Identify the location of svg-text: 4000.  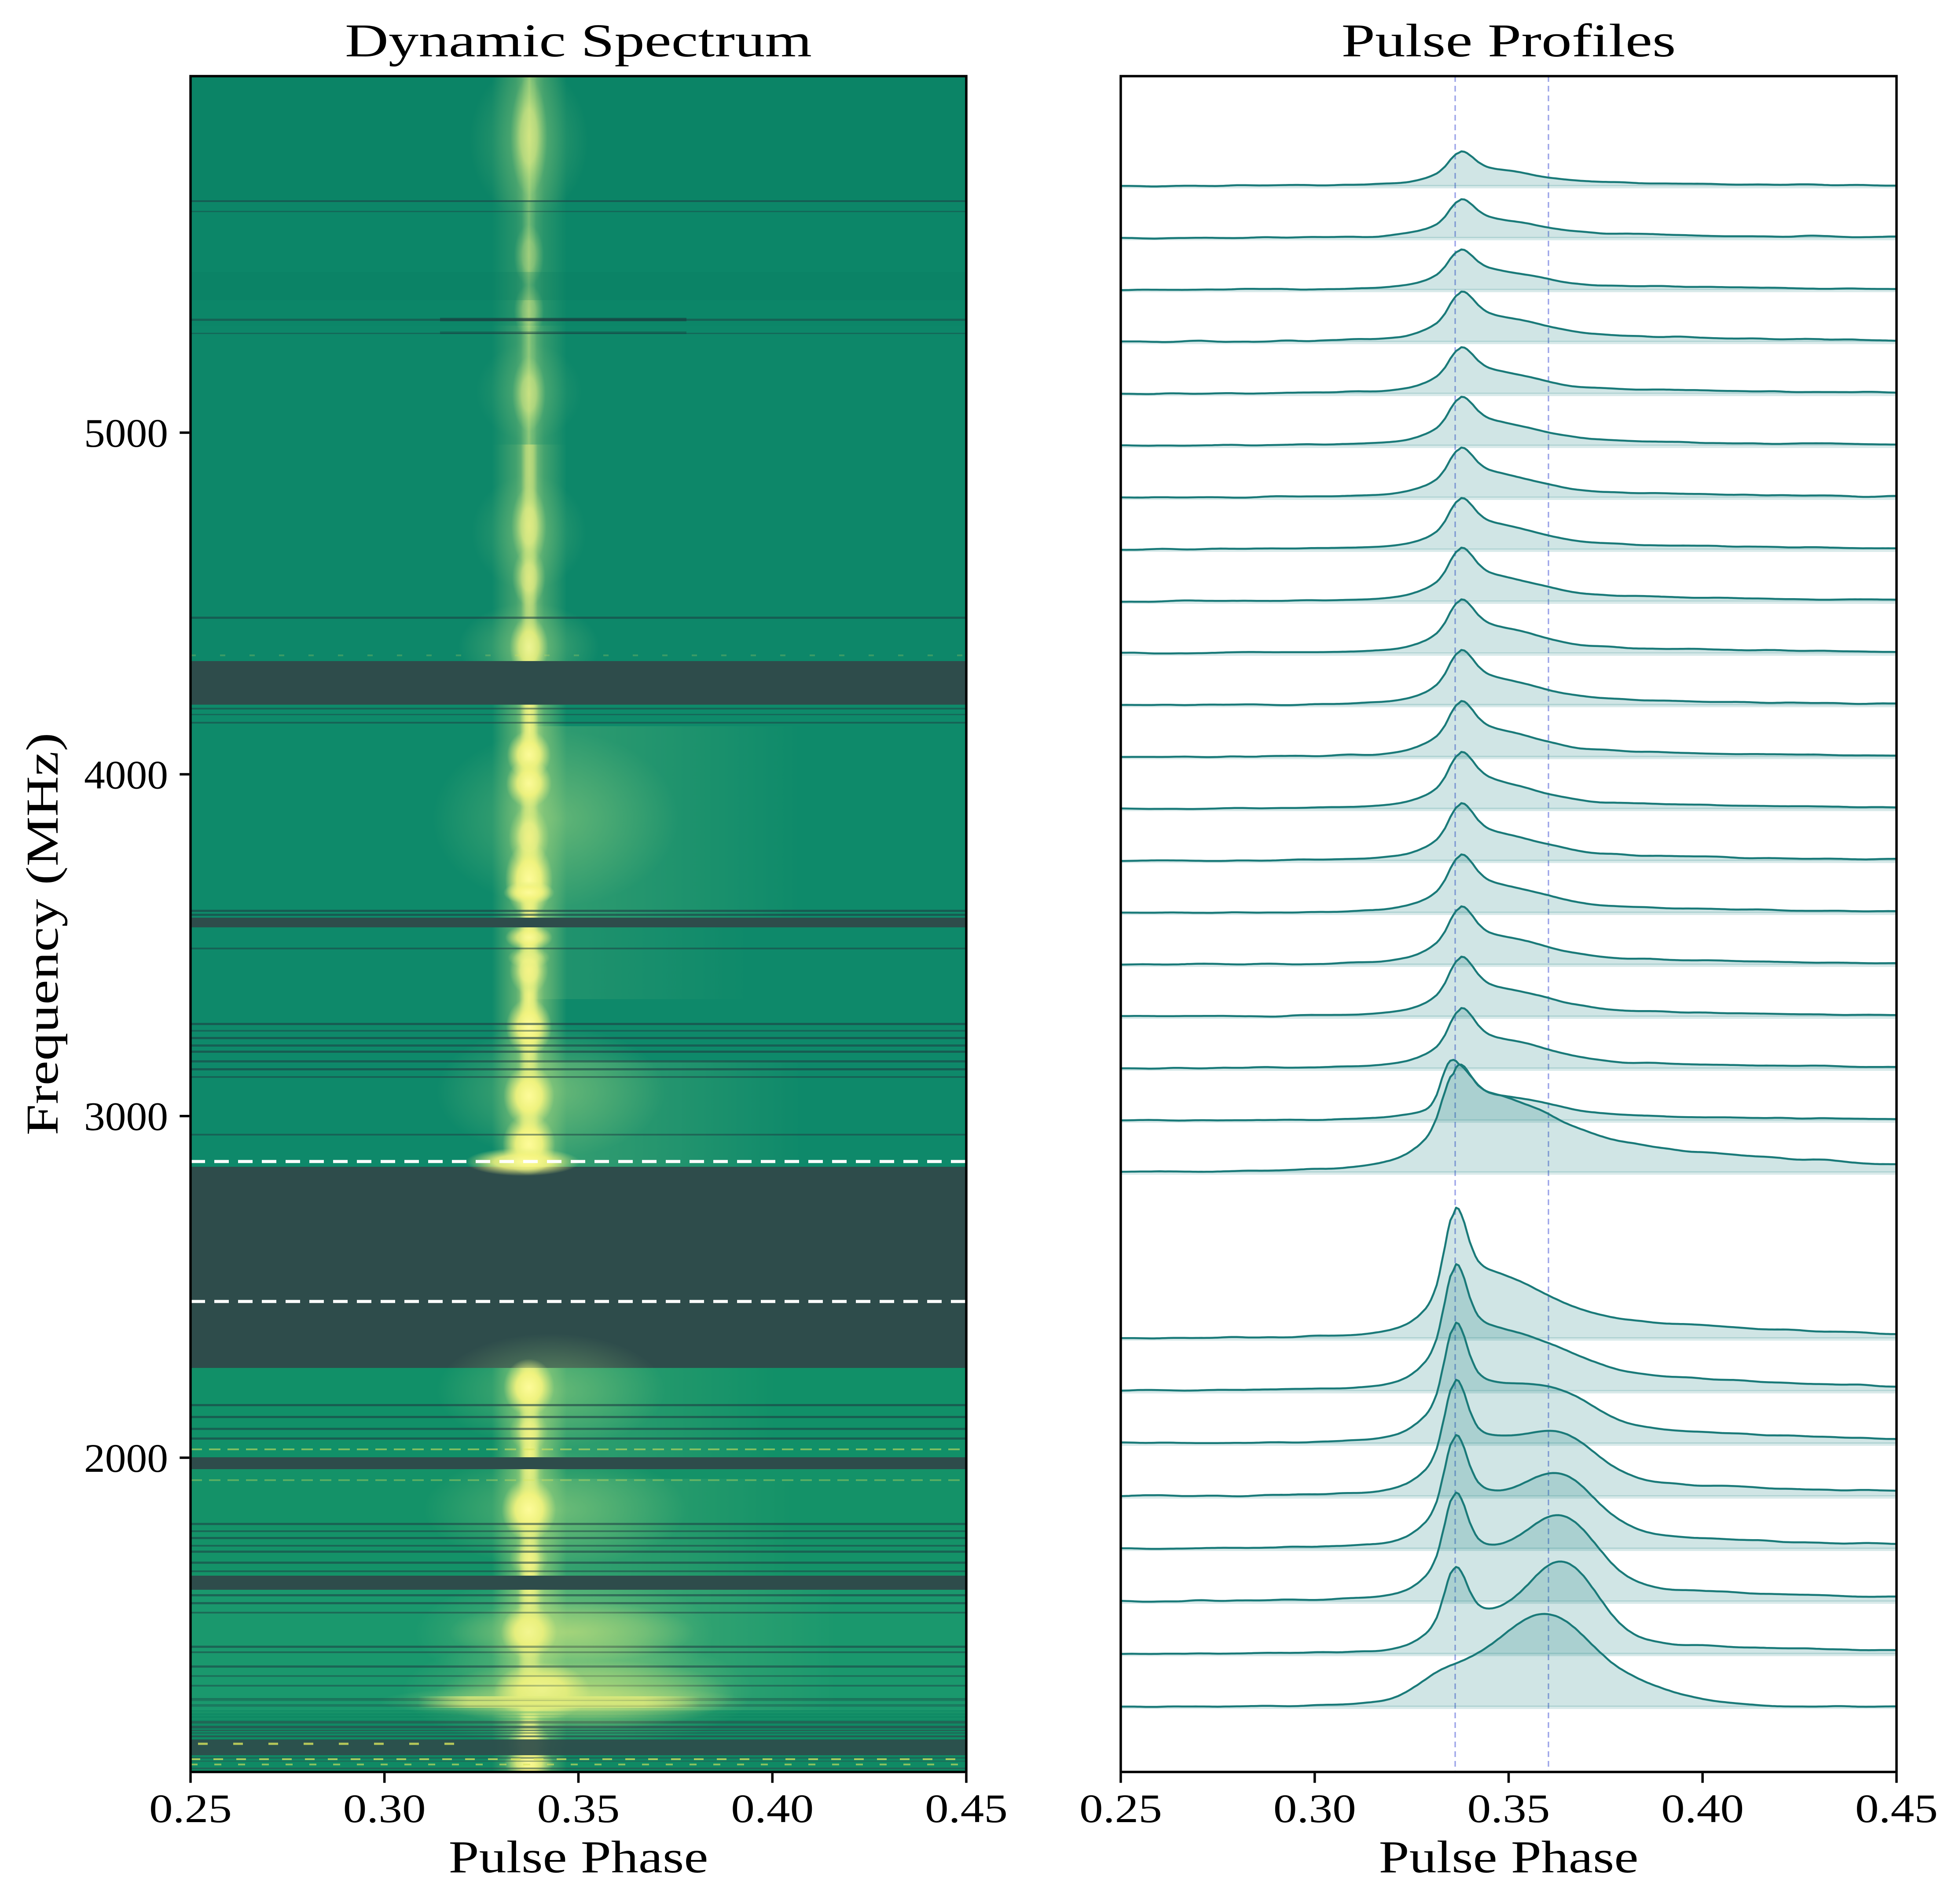
(126, 774).